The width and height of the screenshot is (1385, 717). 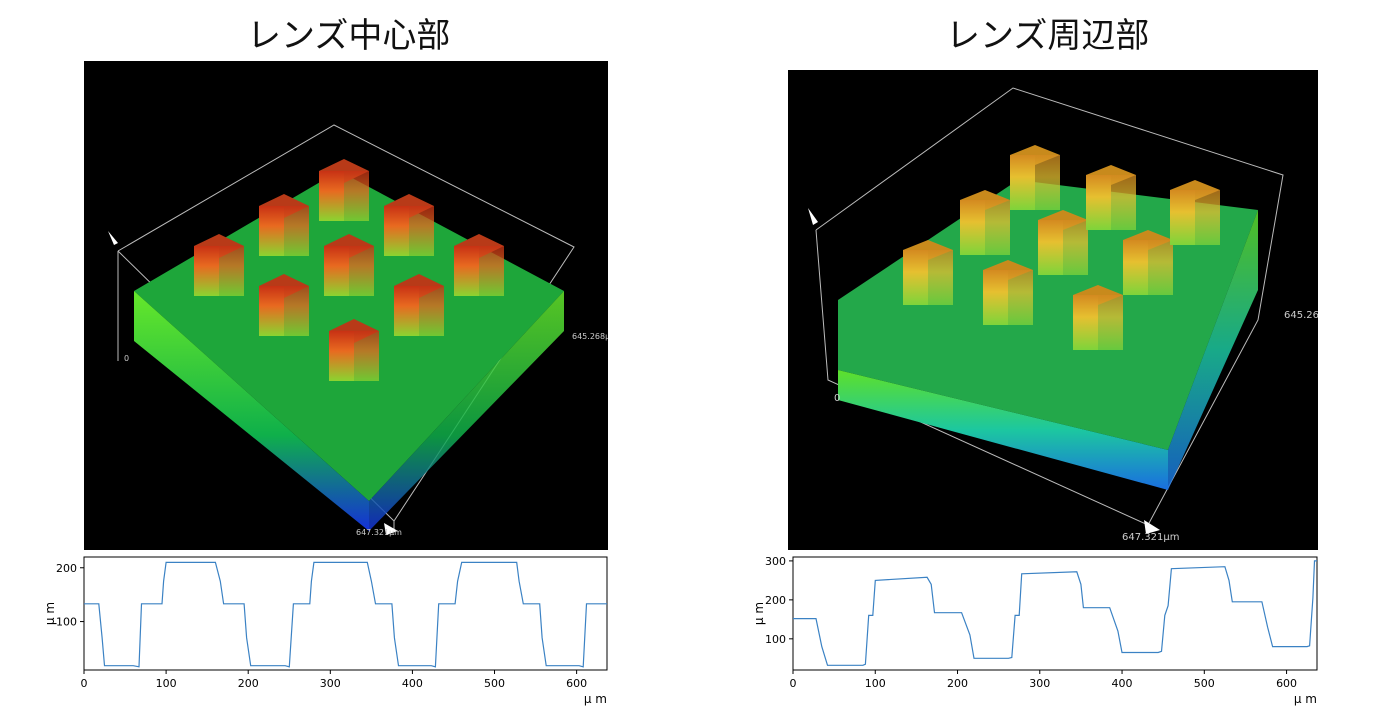 I want to click on profile-plot-center: 0 100 200 300 400 500 600 100 200 μ m μ m, so click(x=325, y=631).